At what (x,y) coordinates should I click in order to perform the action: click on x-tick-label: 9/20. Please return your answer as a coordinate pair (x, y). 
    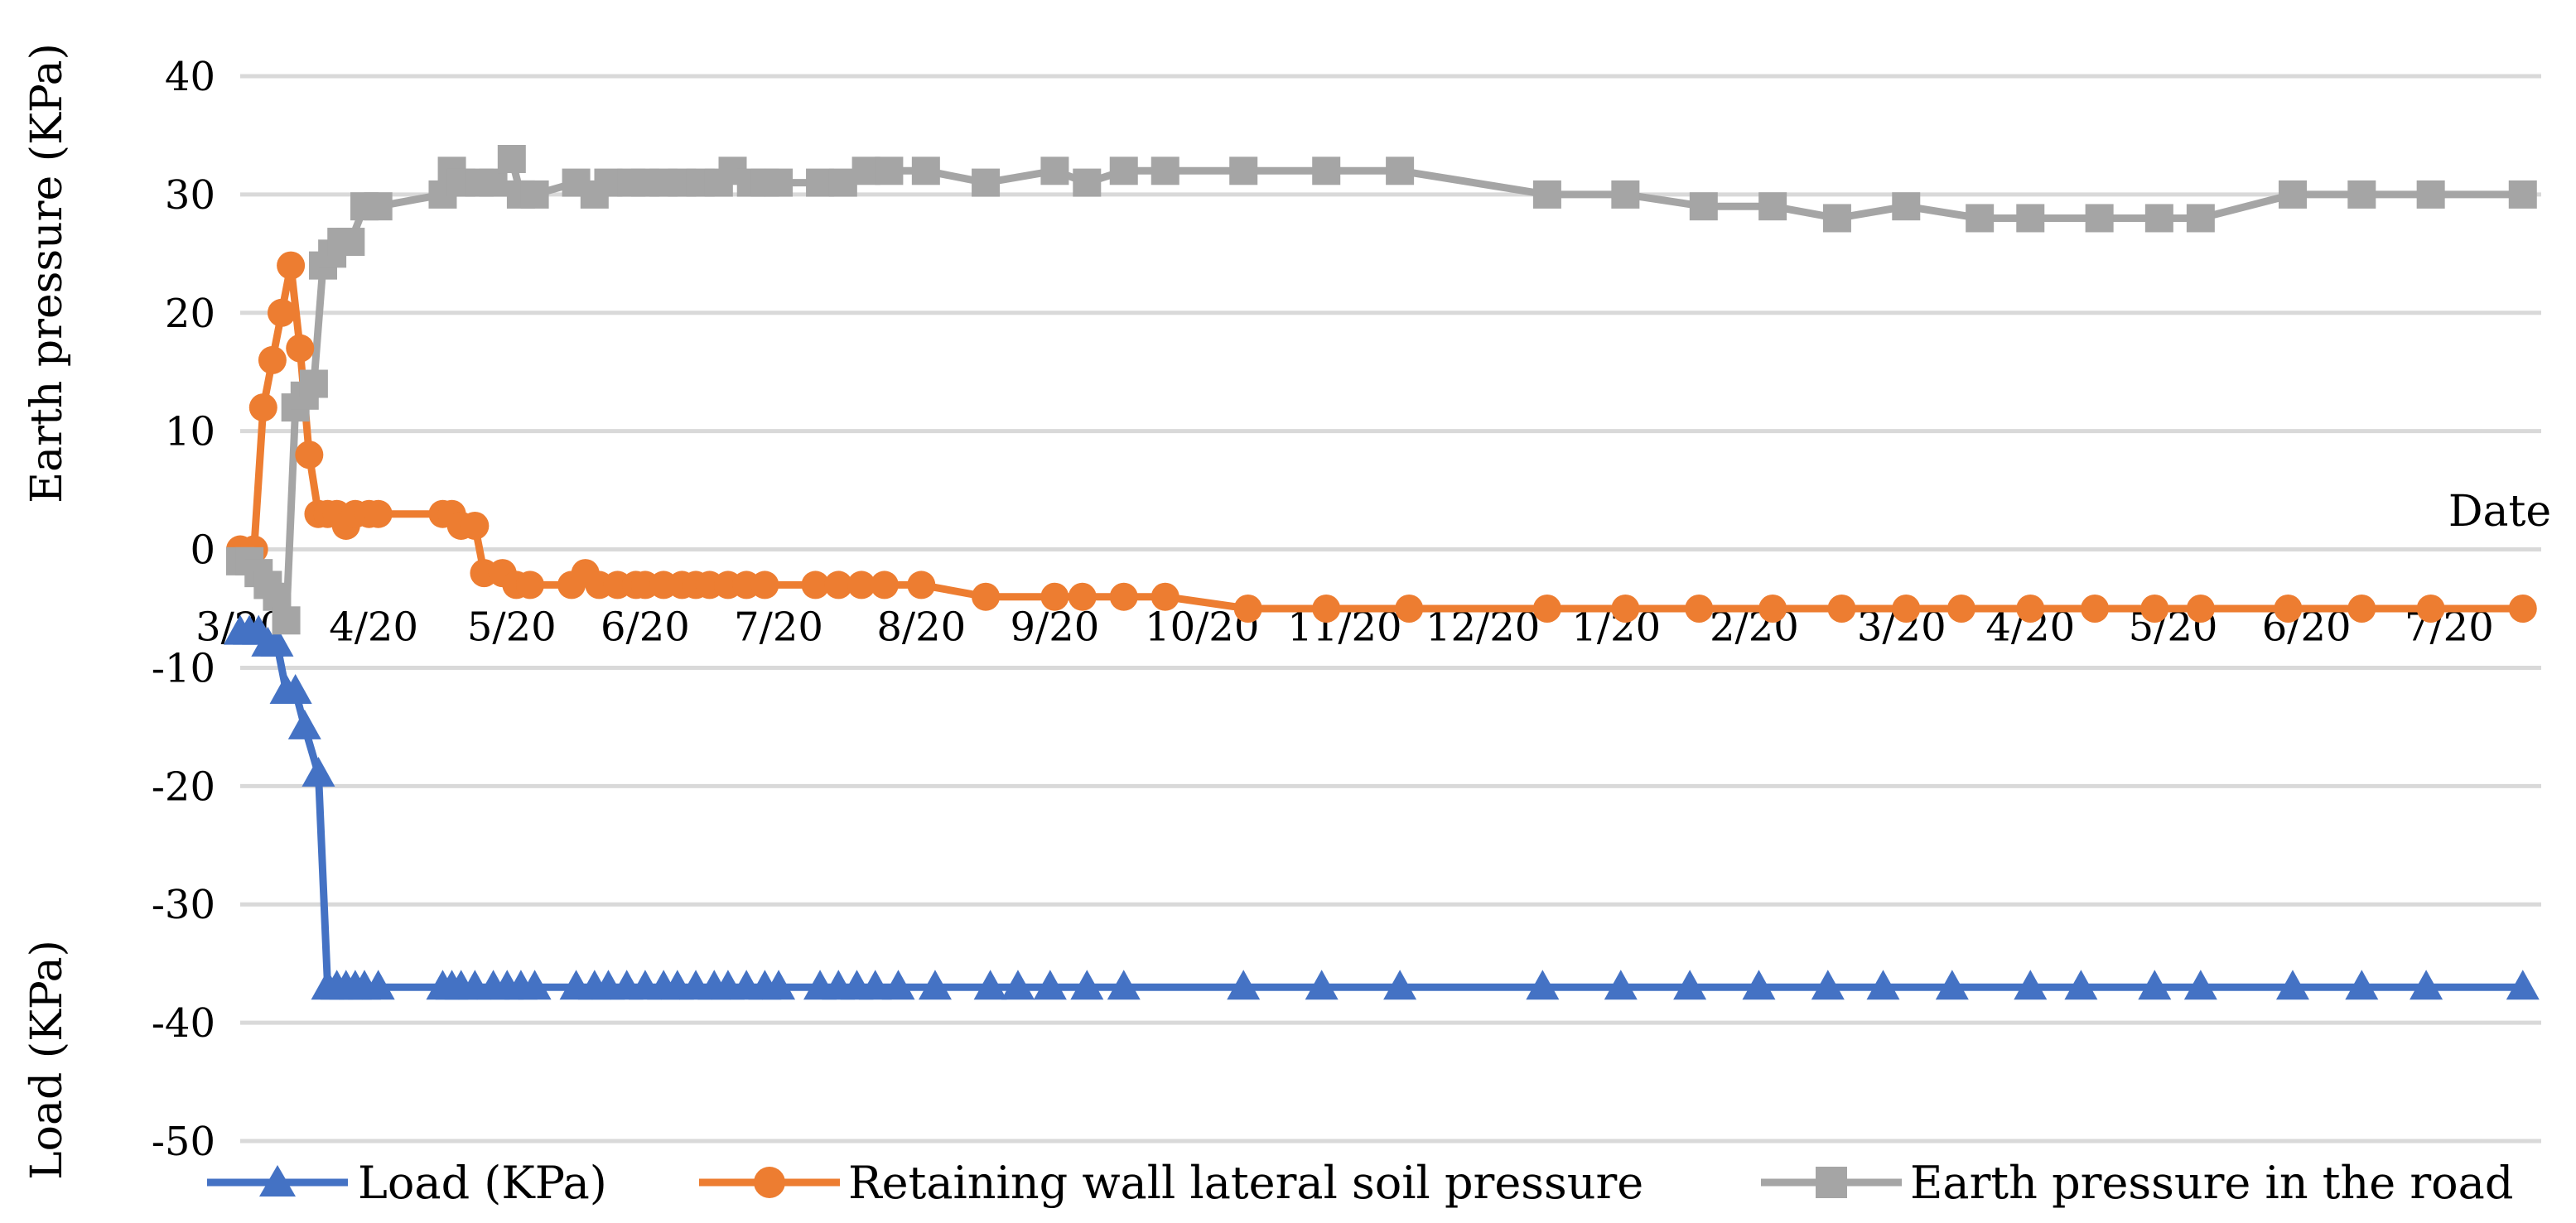
    Looking at the image, I should click on (1055, 627).